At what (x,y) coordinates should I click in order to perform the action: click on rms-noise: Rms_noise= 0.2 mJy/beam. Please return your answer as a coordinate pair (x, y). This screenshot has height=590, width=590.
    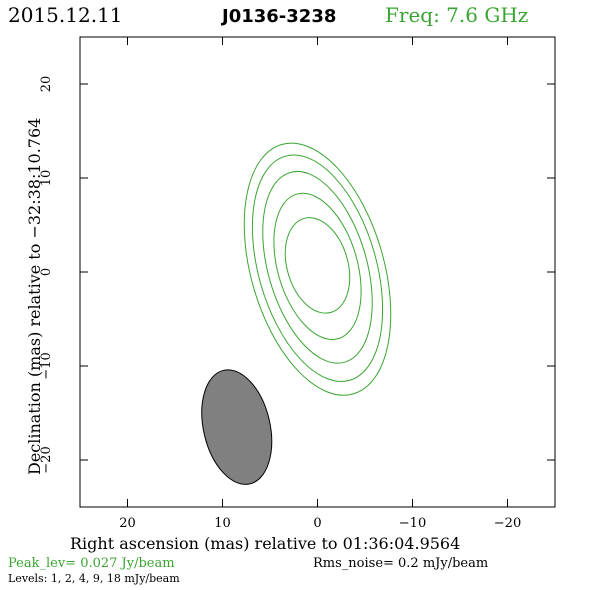
    Looking at the image, I should click on (400, 563).